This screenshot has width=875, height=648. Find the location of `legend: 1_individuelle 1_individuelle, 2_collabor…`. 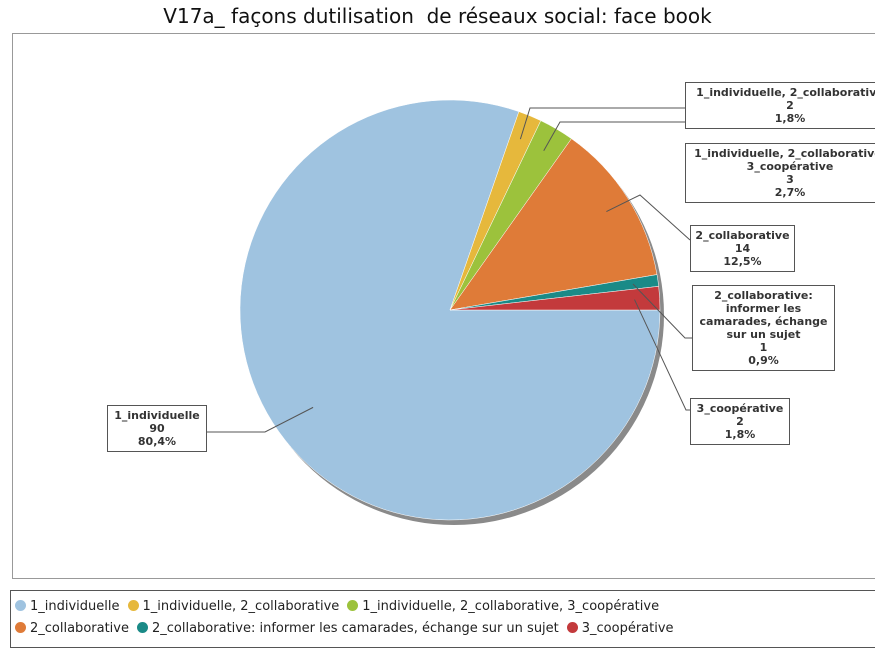

legend: 1_individuelle 1_individuelle, 2_collabor… is located at coordinates (442, 619).